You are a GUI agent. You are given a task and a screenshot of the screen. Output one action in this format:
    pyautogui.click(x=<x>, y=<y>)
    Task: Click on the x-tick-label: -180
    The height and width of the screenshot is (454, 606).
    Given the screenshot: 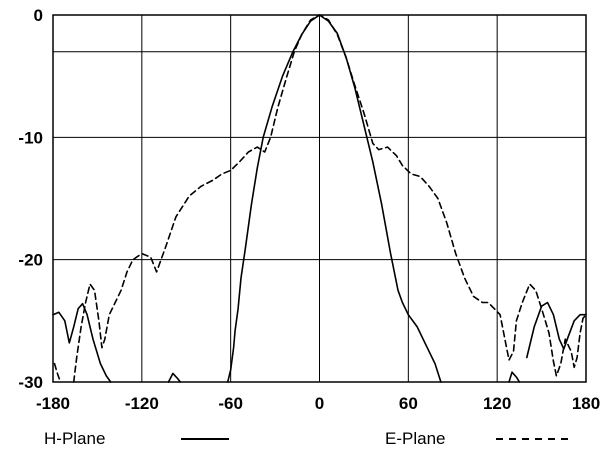 What is the action you would take?
    pyautogui.click(x=53, y=403)
    